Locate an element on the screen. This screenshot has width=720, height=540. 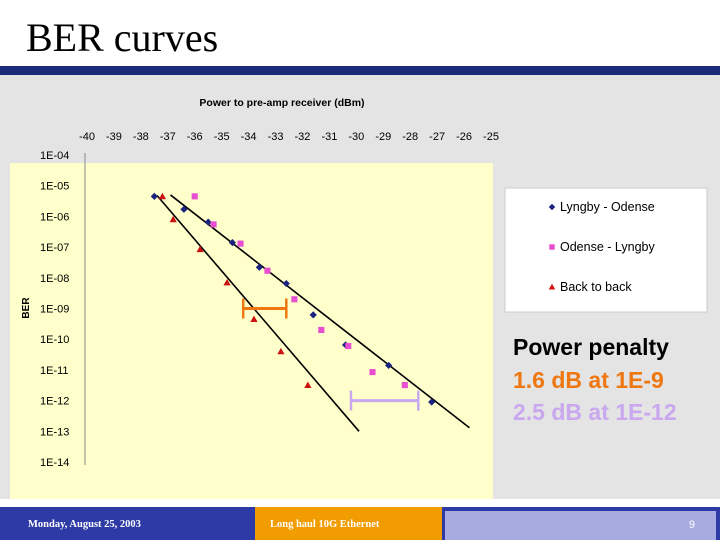
legend-item: Odense - Lyngby is located at coordinates (602, 247).